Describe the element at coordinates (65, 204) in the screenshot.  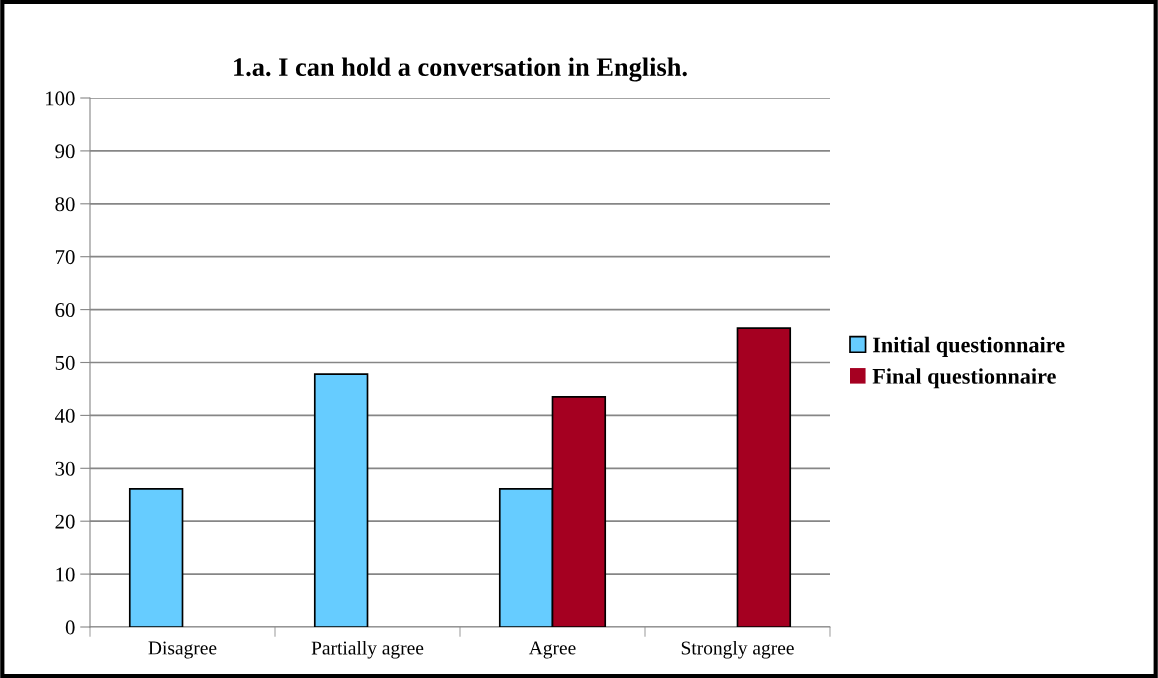
I see `y-tick-label: 80` at that location.